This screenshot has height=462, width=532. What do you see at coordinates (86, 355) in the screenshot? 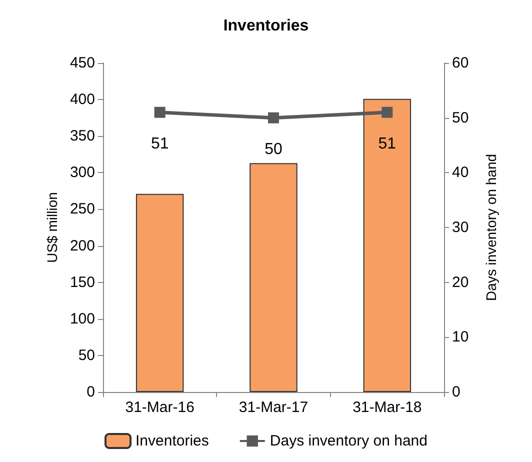
I see `y-tick-label: 50` at bounding box center [86, 355].